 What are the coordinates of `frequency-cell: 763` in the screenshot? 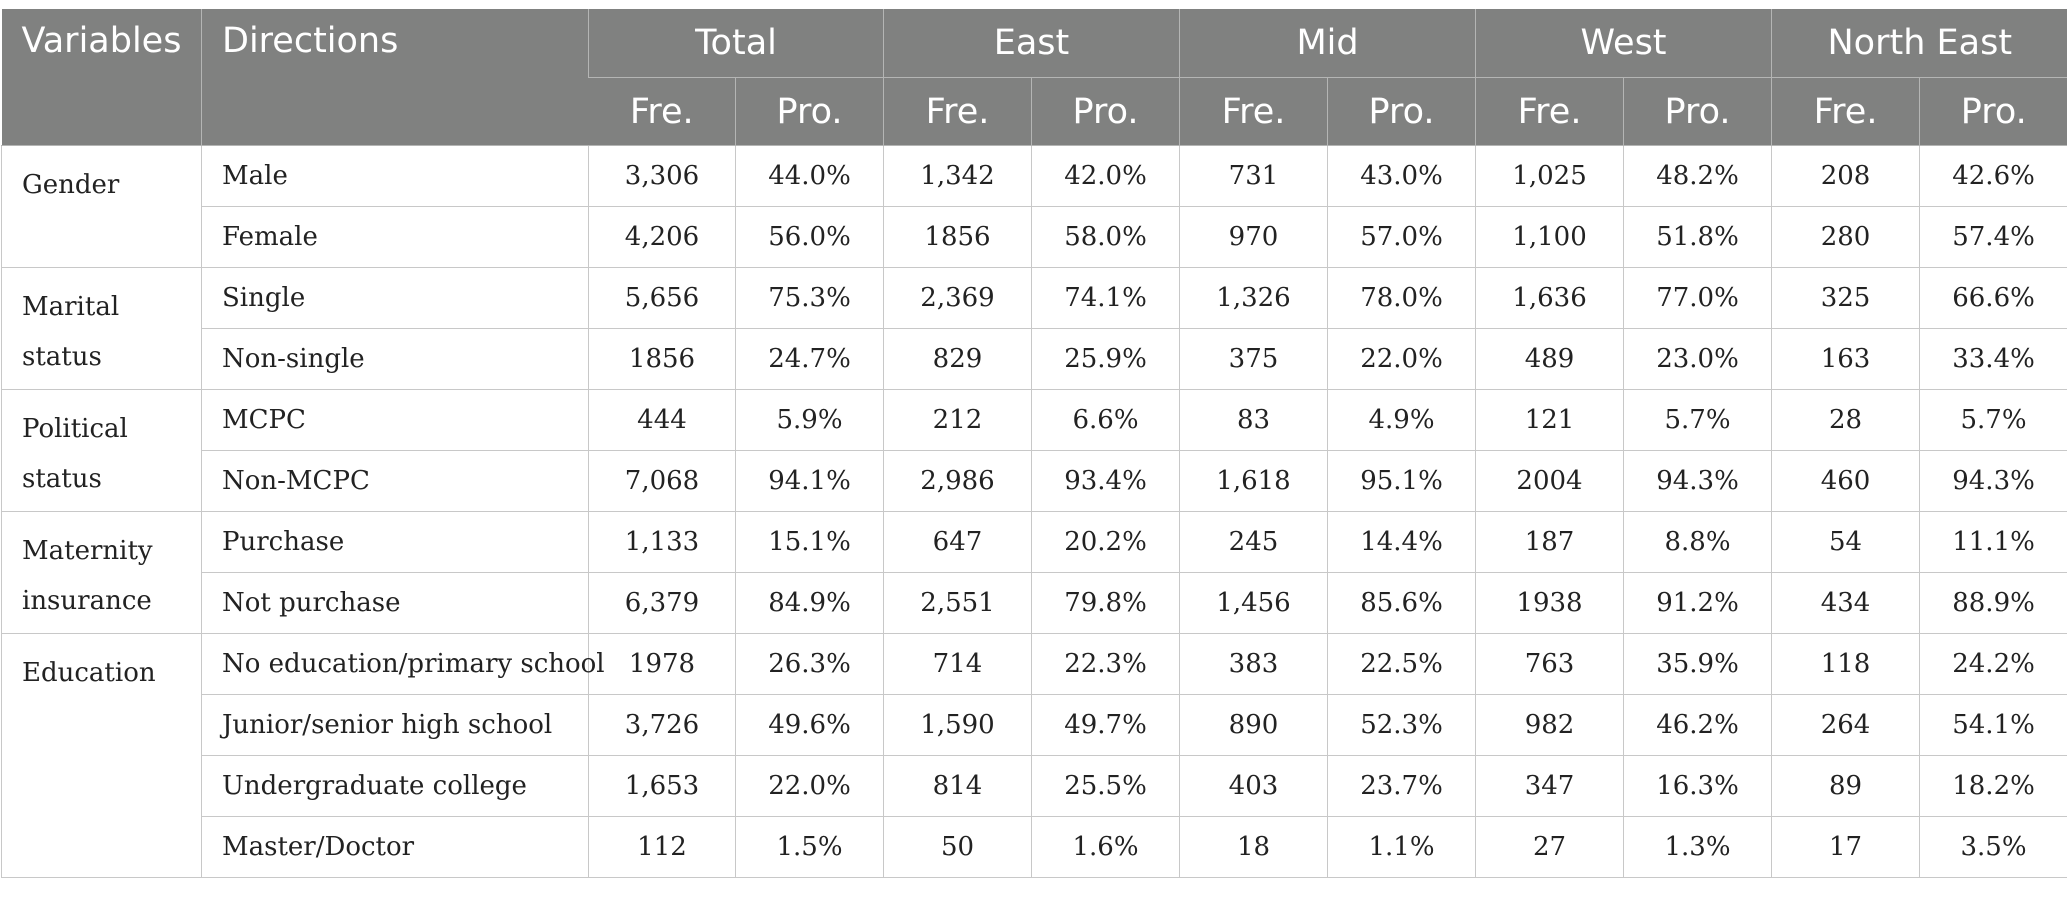 It's located at (1550, 664).